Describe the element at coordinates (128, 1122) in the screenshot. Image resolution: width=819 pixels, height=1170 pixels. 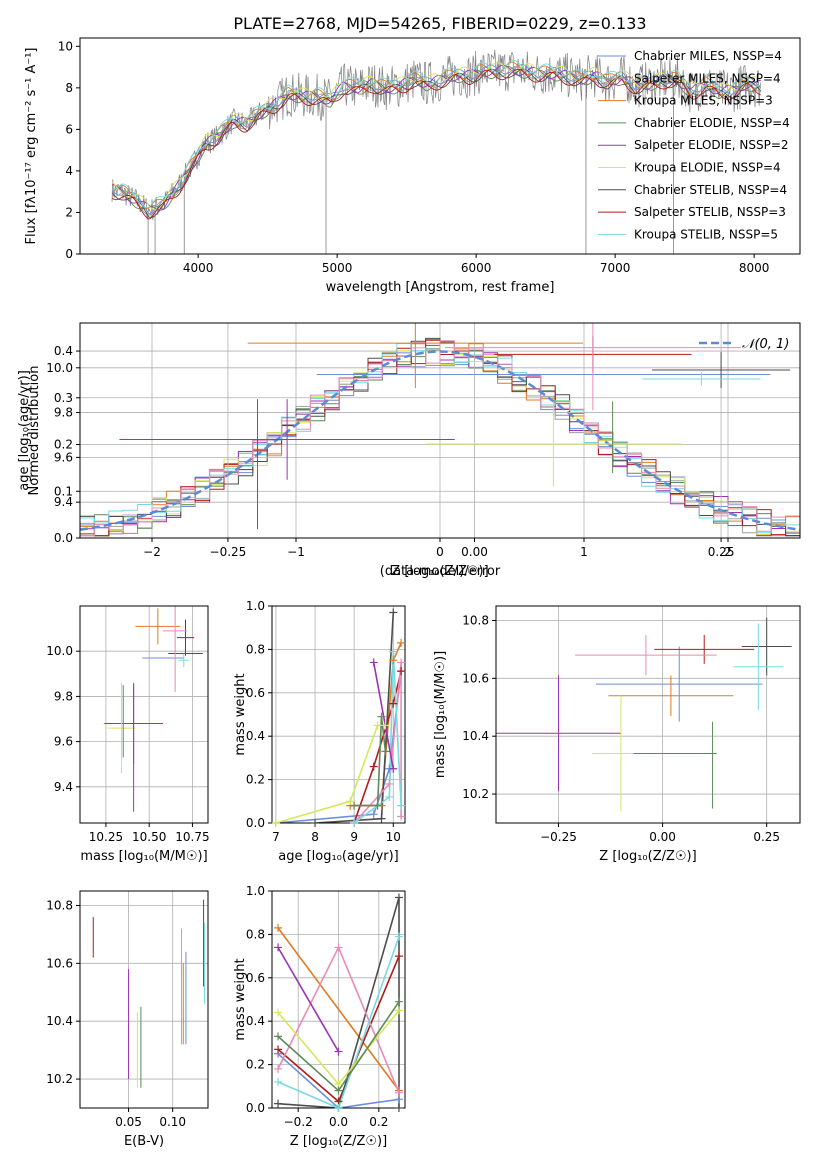
I see `x-tick-label: 0.05` at that location.